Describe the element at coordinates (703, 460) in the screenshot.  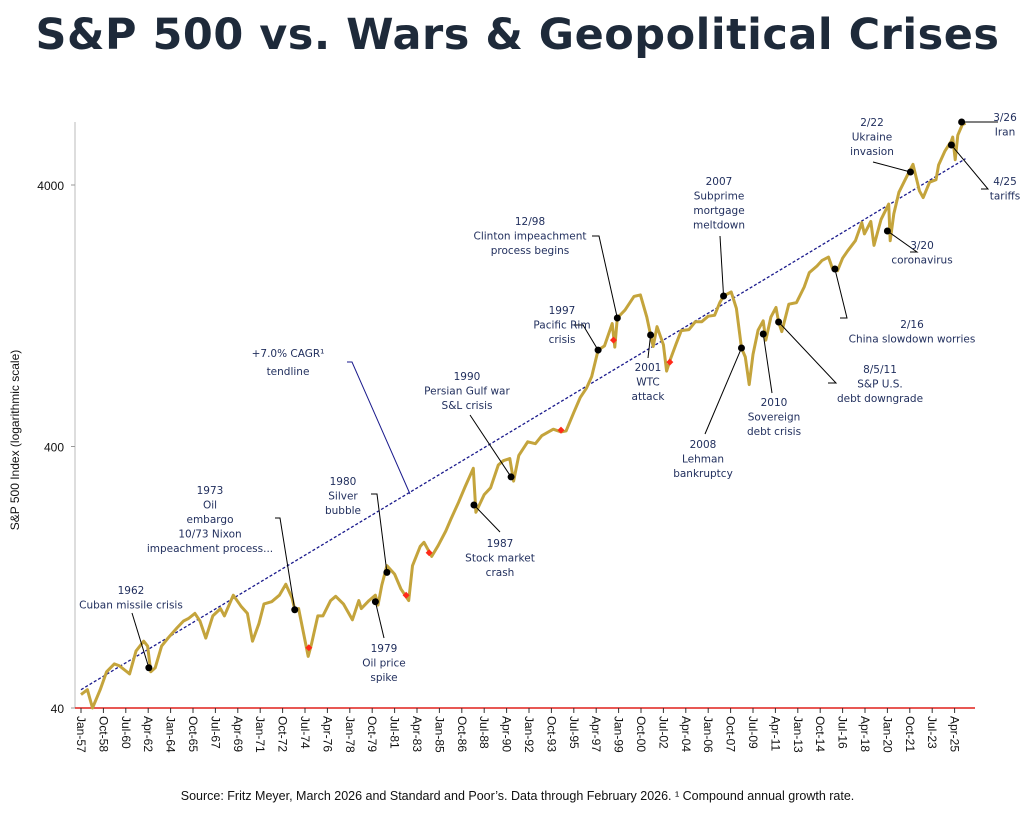
I see `event-label: Lehman` at that location.